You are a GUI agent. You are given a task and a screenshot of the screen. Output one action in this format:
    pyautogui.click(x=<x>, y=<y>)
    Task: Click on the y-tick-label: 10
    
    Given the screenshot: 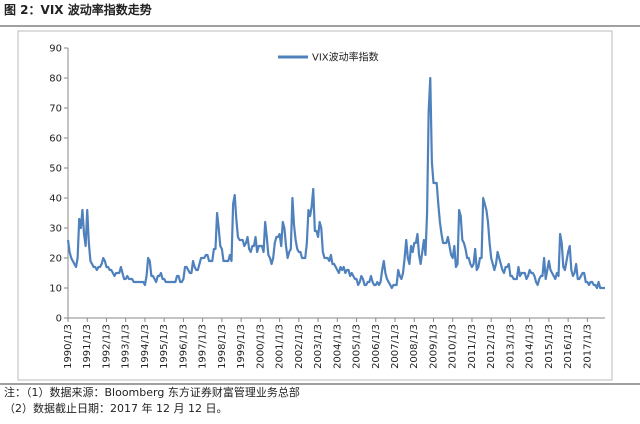 What is the action you would take?
    pyautogui.click(x=55, y=289)
    